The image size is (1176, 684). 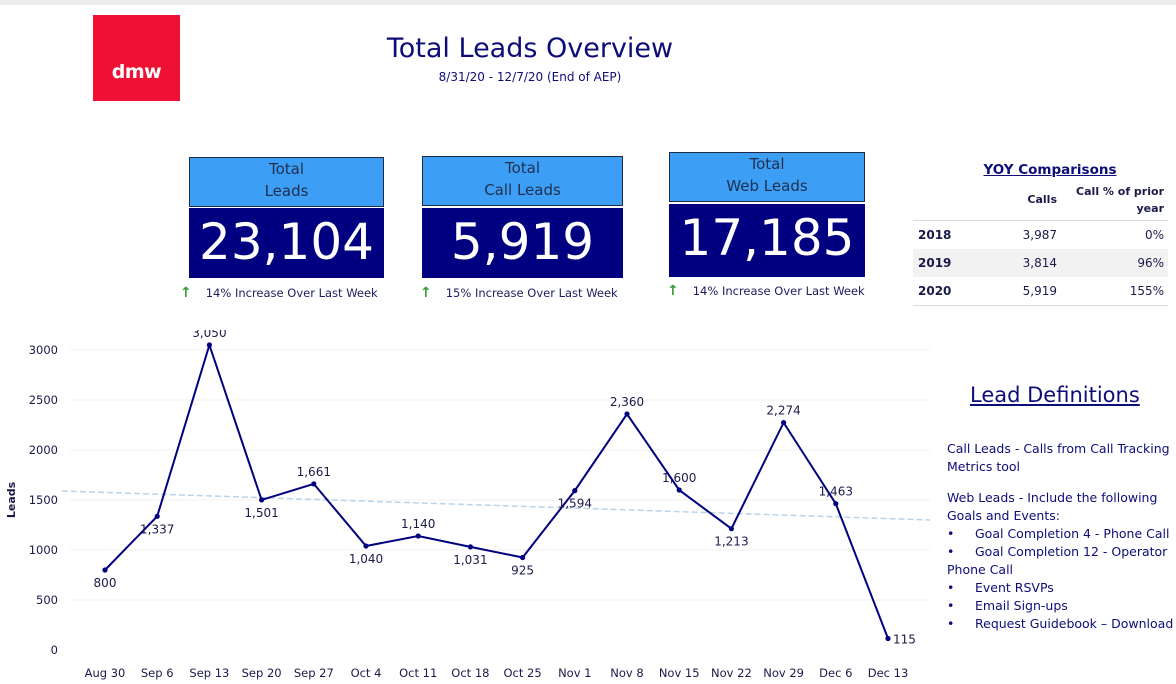 What do you see at coordinates (1040, 305) in the screenshot?
I see `table-divider` at bounding box center [1040, 305].